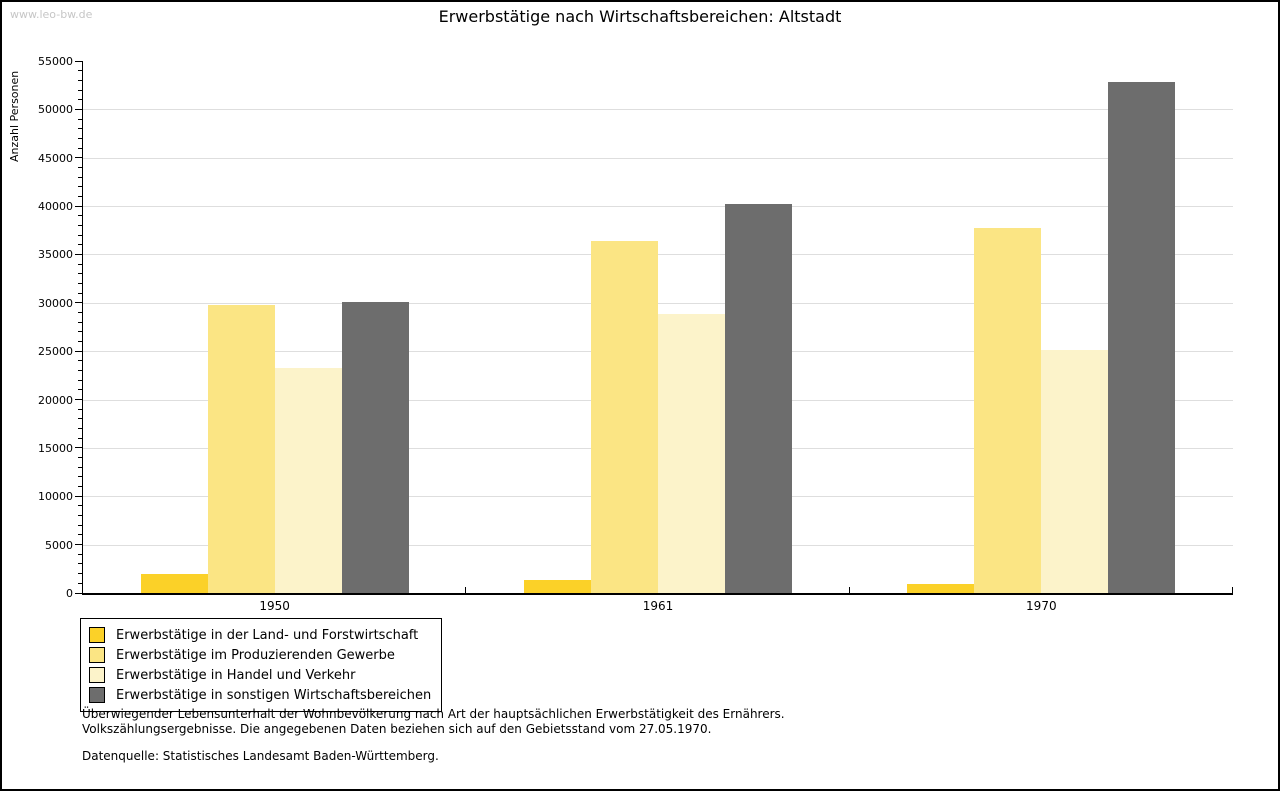  What do you see at coordinates (236, 675) in the screenshot?
I see `legend-label: Erwerbstätige in Handel und Verkehr` at bounding box center [236, 675].